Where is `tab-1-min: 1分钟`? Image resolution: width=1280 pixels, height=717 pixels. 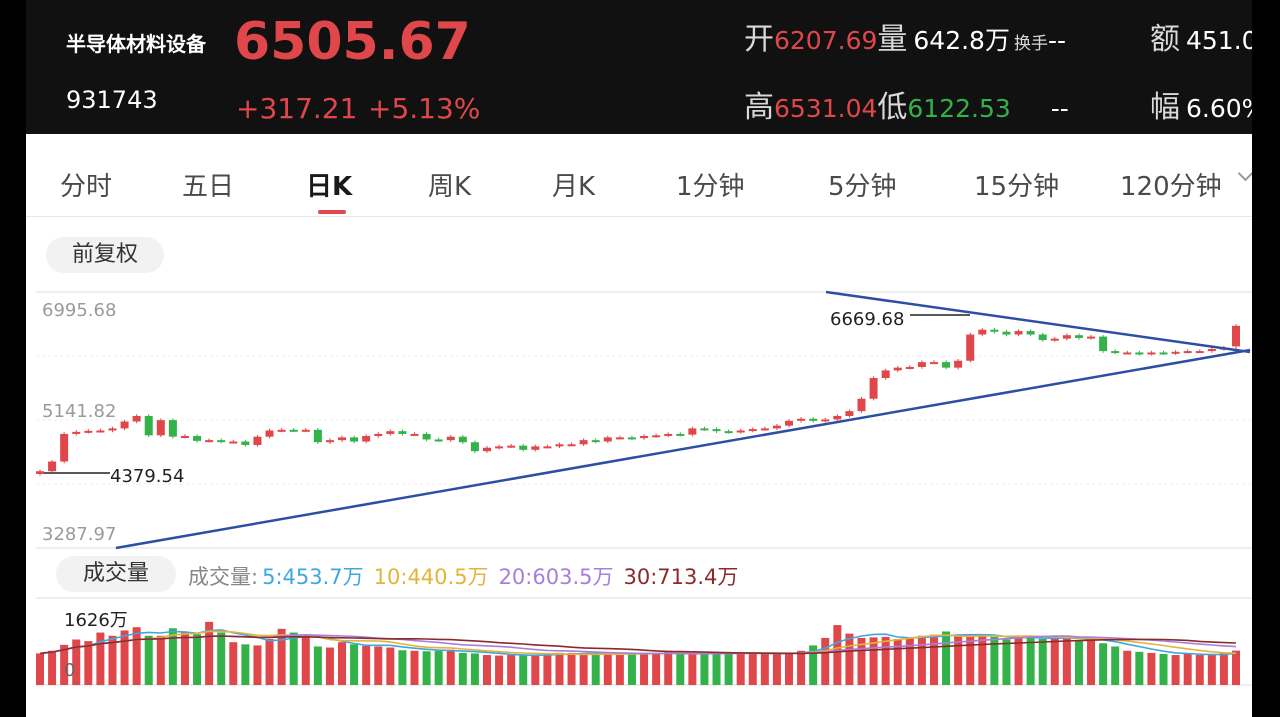 tab-1-min: 1分钟 is located at coordinates (710, 187).